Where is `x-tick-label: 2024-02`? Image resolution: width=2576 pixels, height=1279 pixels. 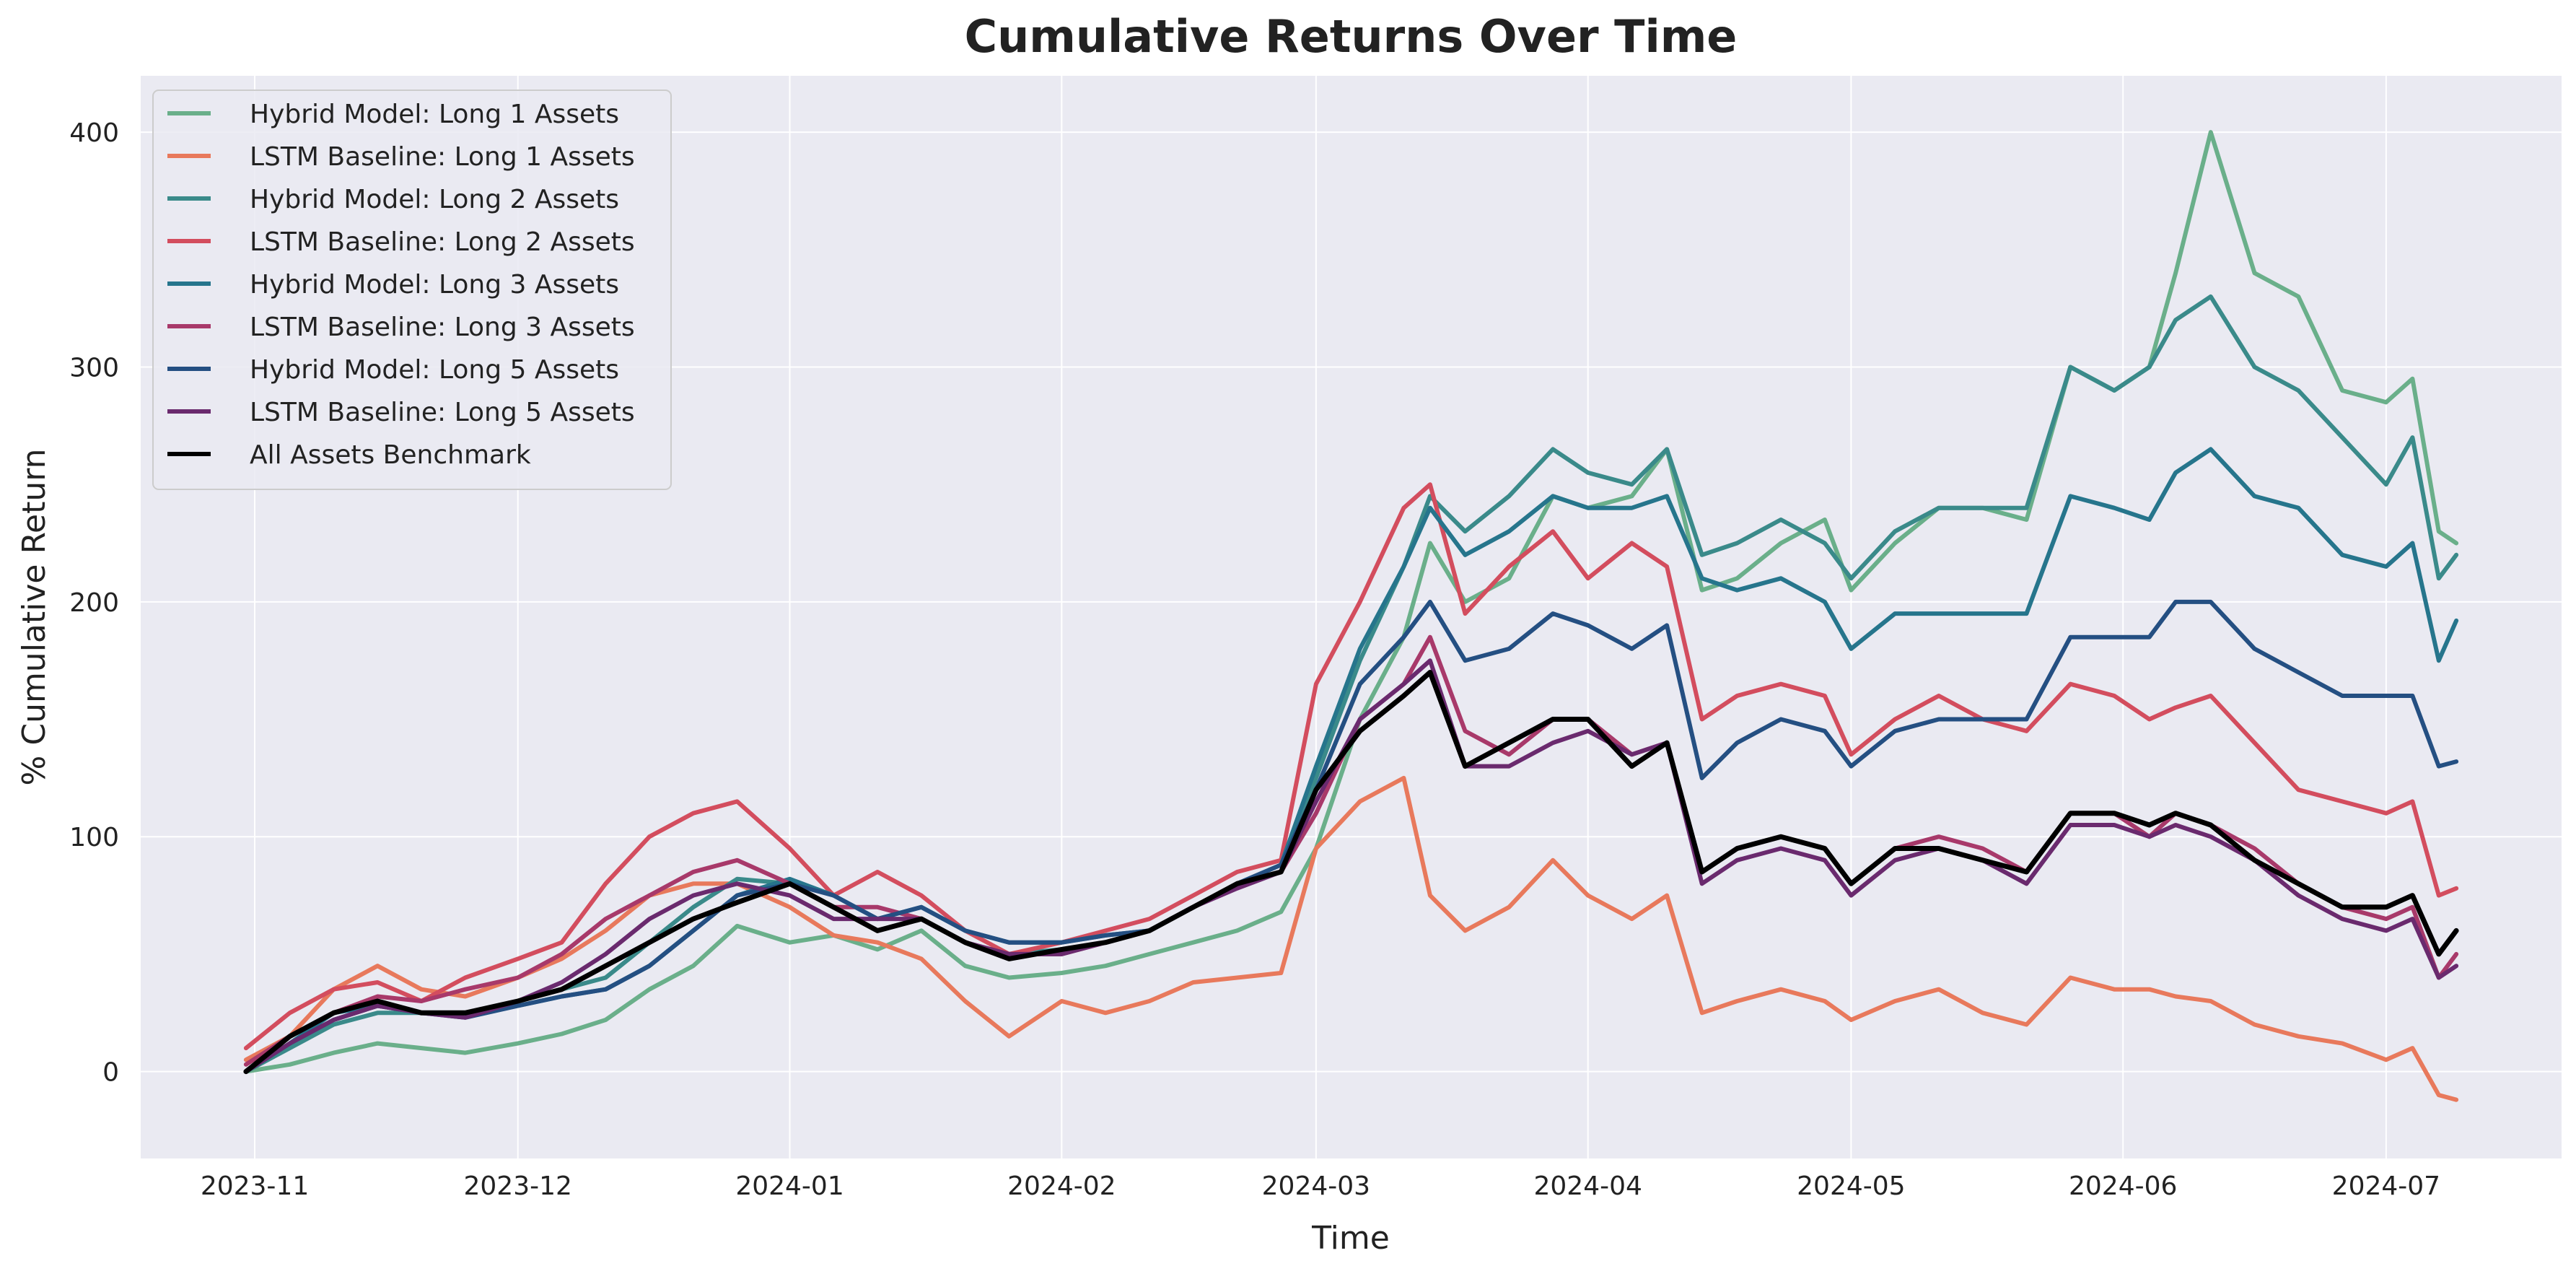 x-tick-label: 2024-02 is located at coordinates (1061, 1186).